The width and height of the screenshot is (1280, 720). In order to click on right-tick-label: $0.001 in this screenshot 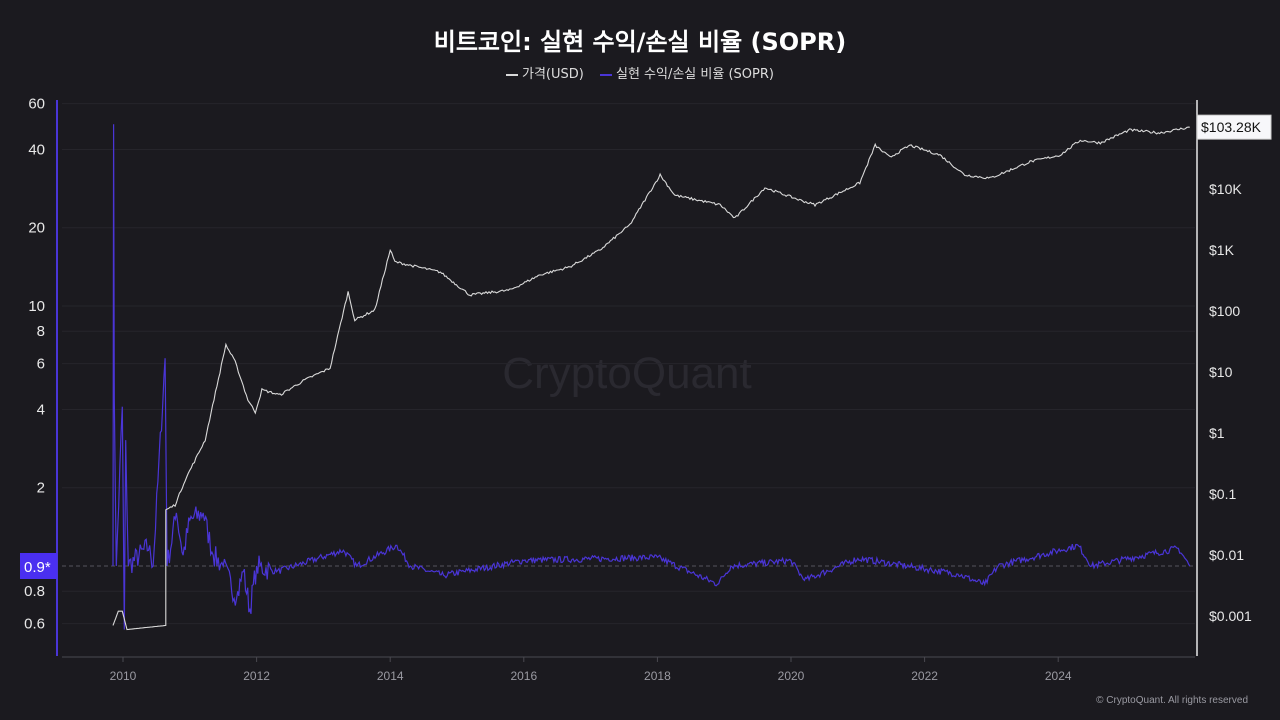, I will do `click(1230, 616)`.